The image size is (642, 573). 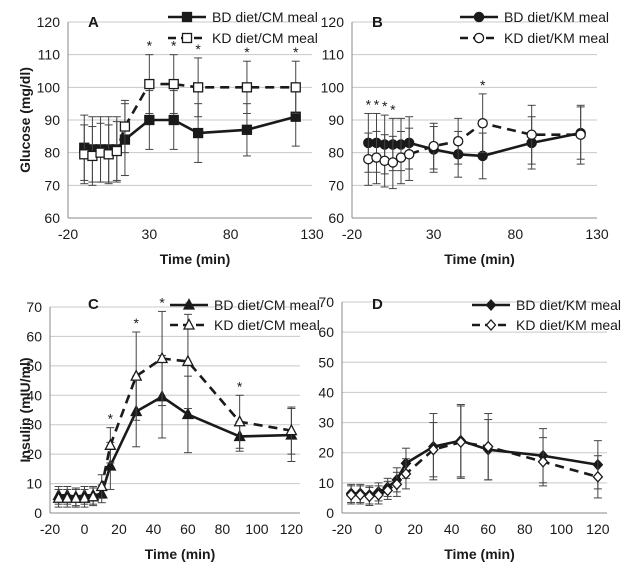 What do you see at coordinates (68, 234) in the screenshot?
I see `x-tick-label: -20` at bounding box center [68, 234].